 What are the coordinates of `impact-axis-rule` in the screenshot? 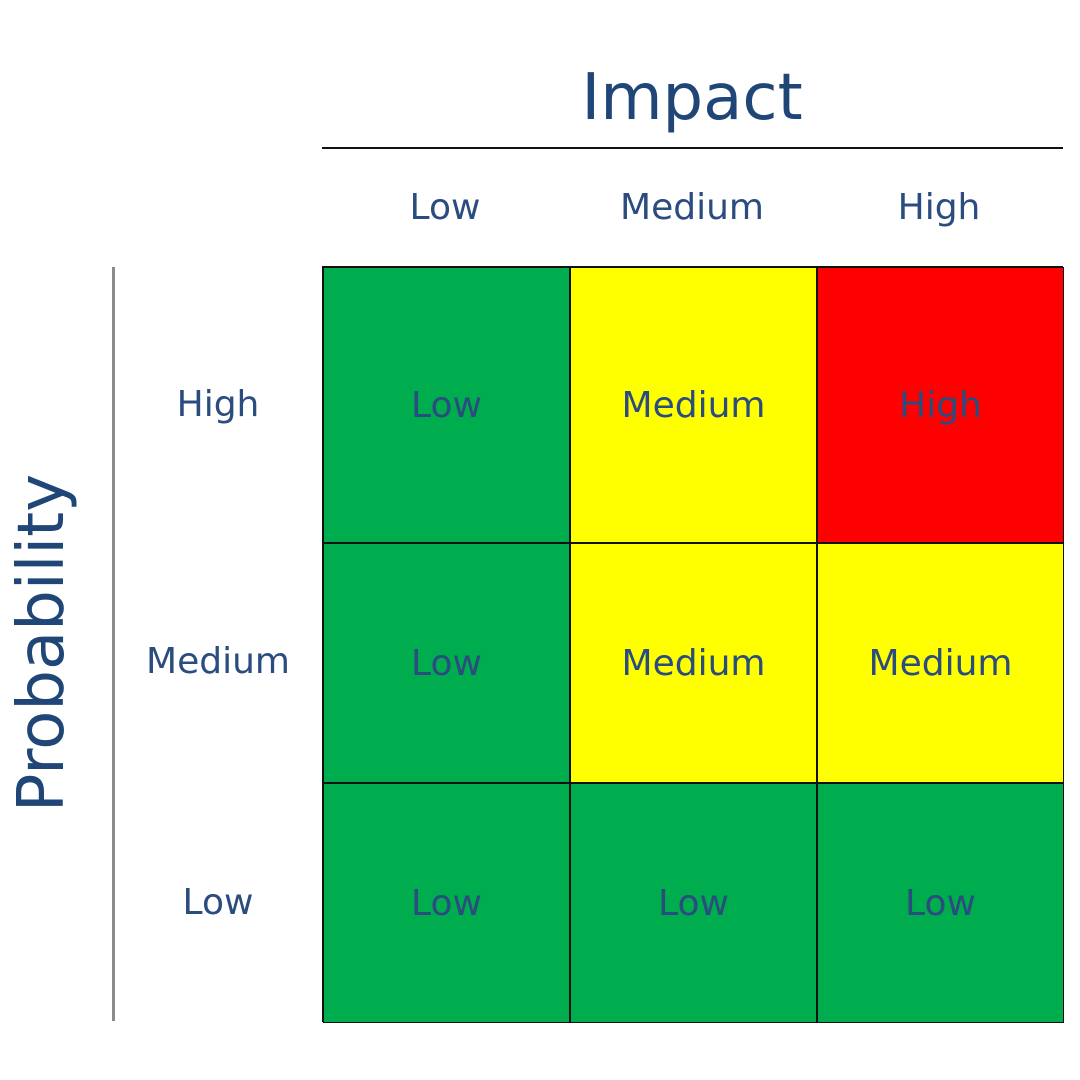 It's located at (692, 148).